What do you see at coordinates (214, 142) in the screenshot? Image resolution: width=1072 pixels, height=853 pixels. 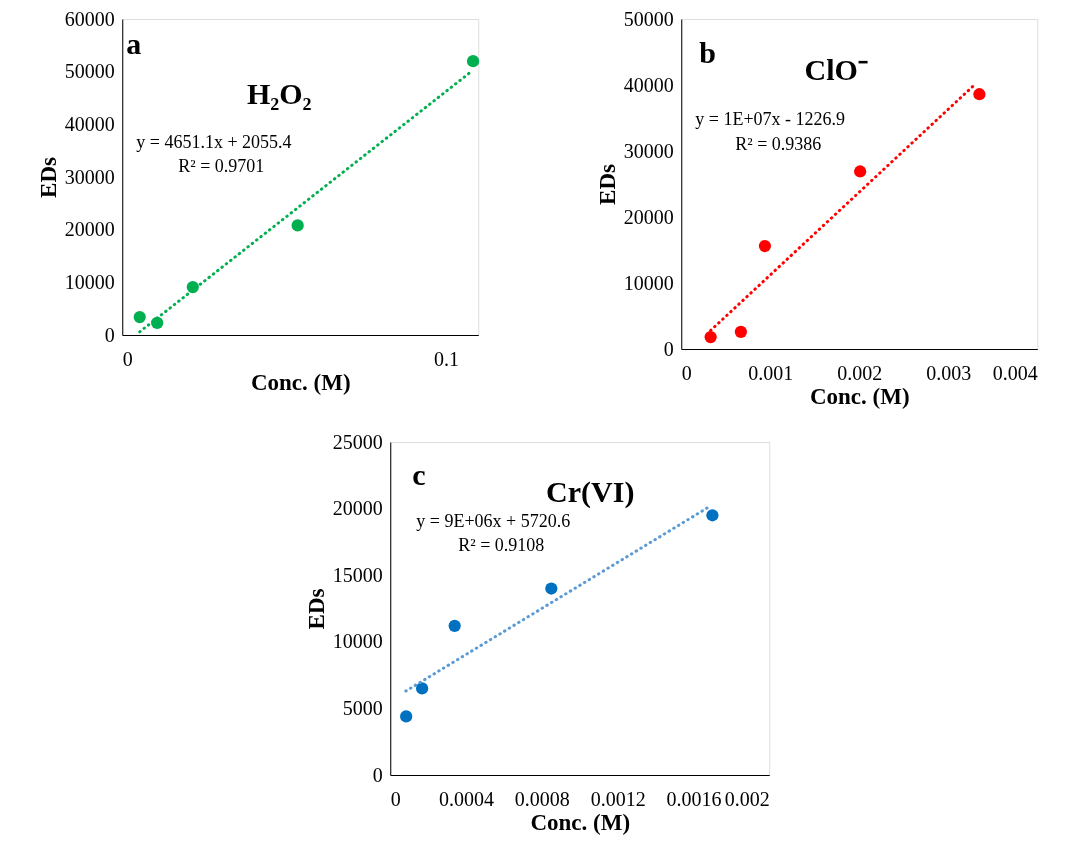 I see `annotation: y = 4651.1x + 2055.4` at bounding box center [214, 142].